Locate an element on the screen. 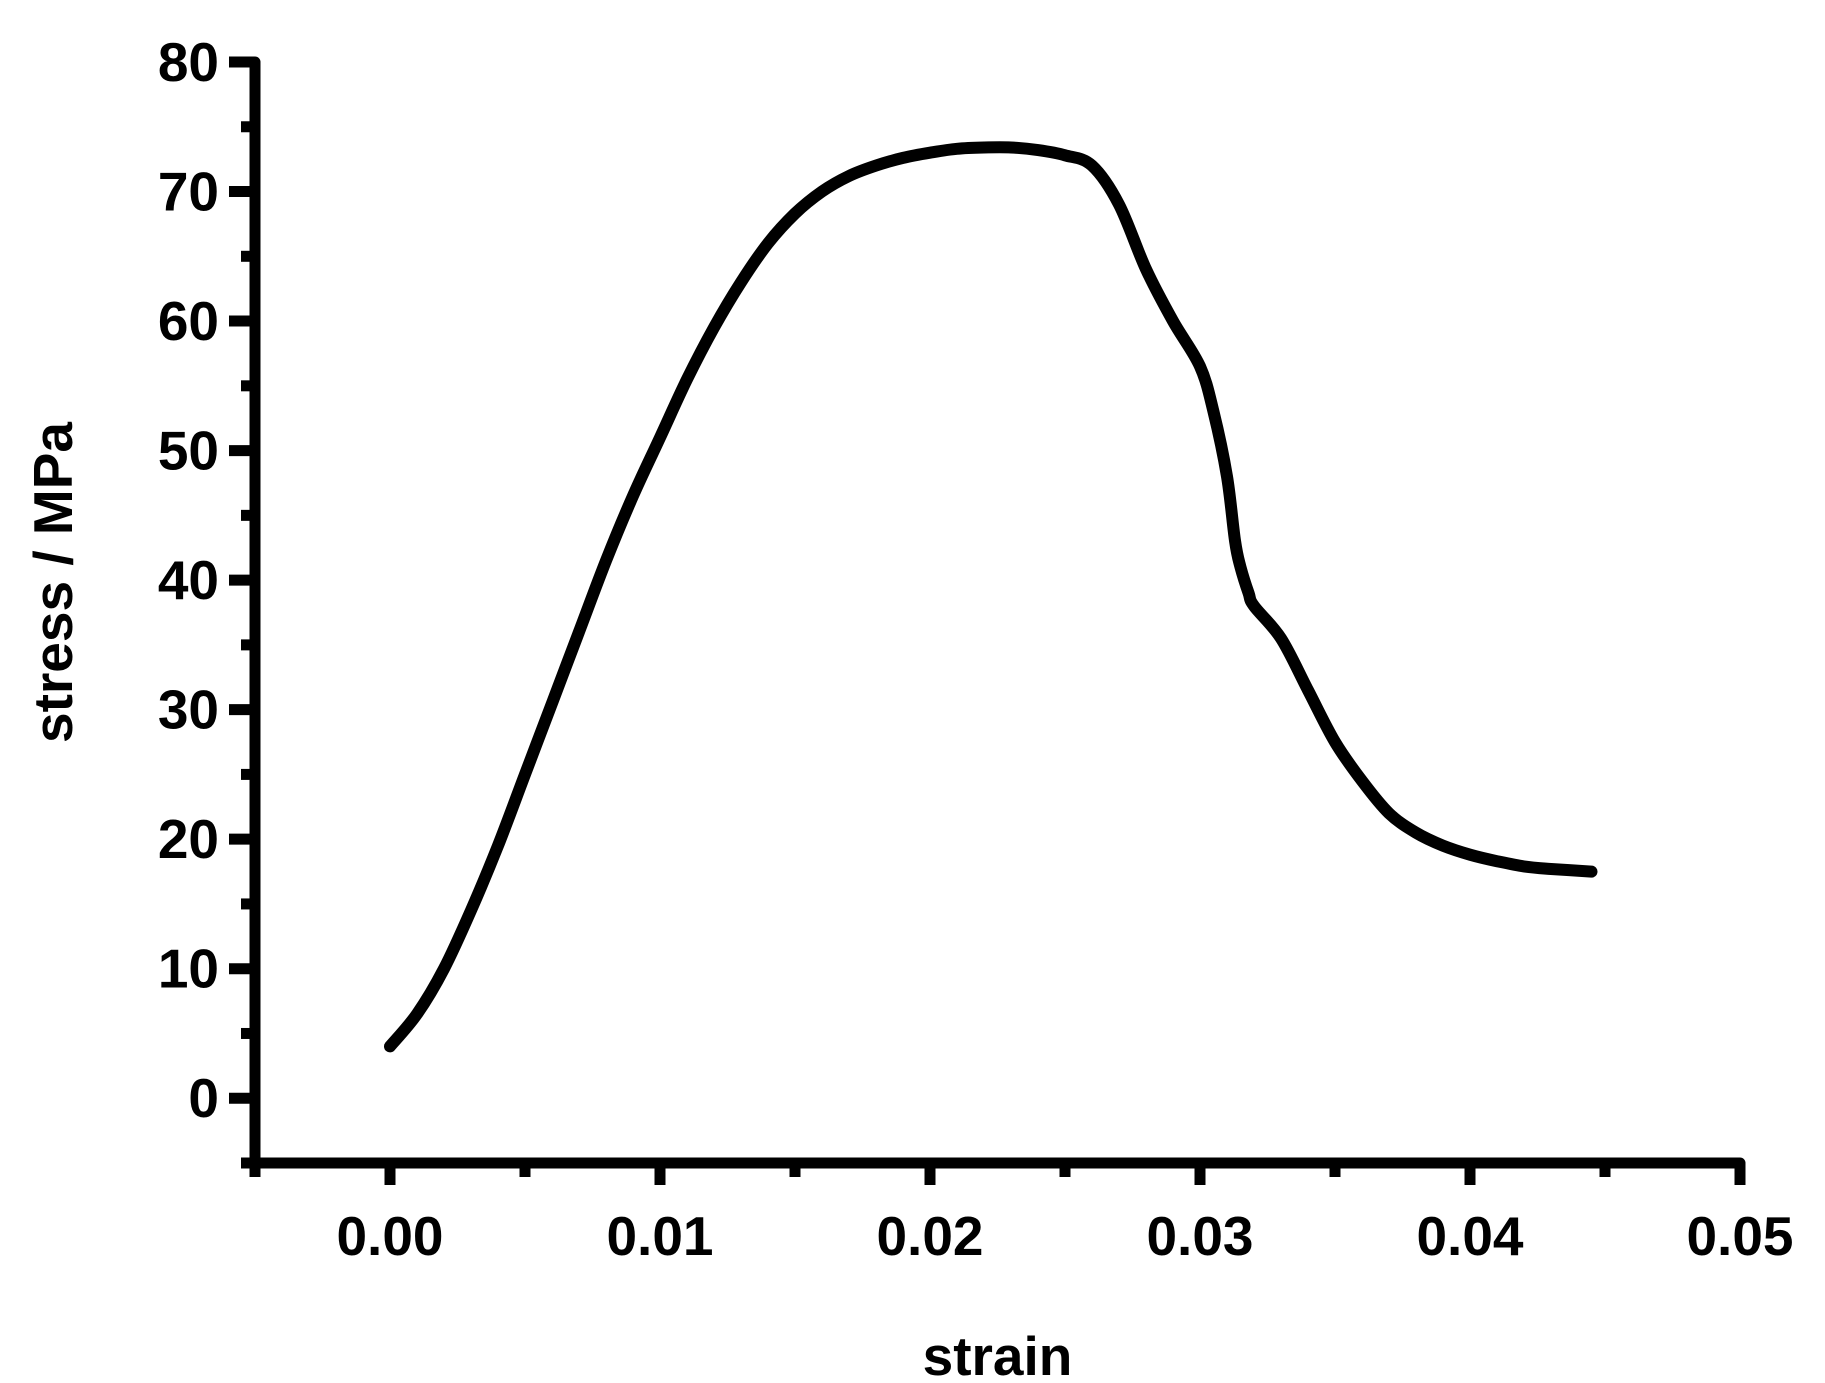 The image size is (1825, 1383). x-tick-label: 0.01 is located at coordinates (659, 1236).